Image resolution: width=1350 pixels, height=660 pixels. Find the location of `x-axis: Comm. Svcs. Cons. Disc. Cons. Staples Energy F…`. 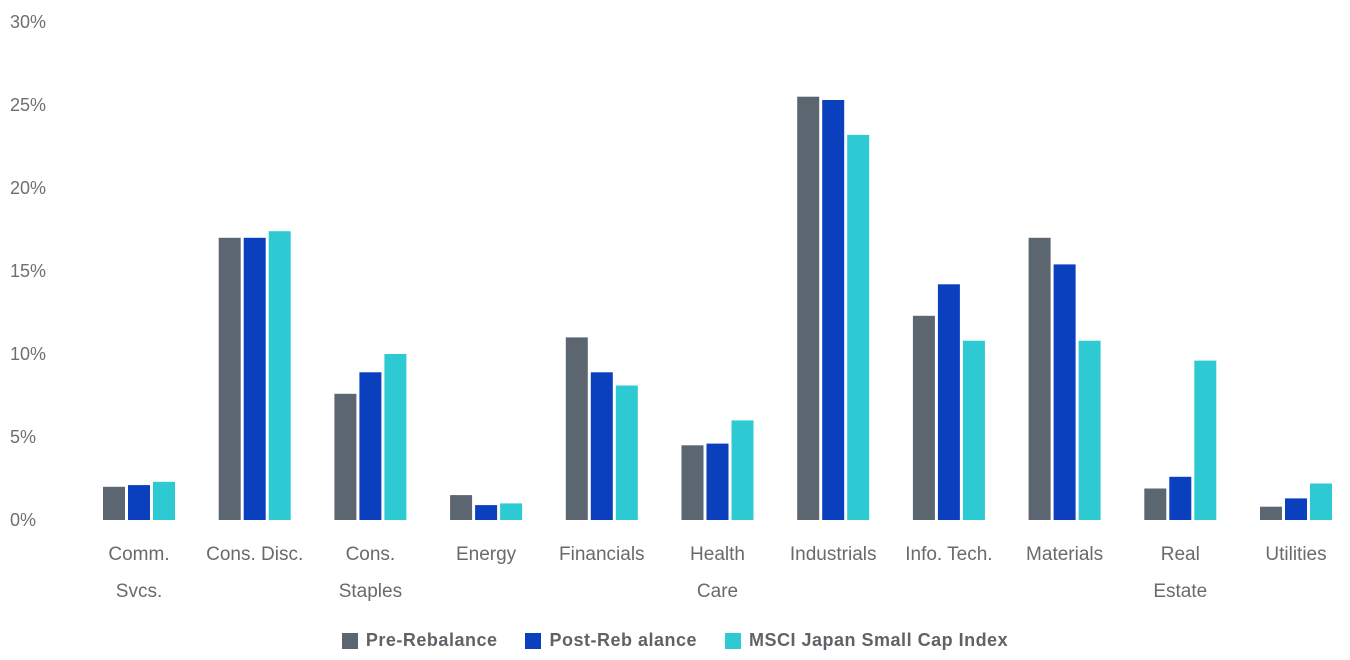

x-axis: Comm. Svcs. Cons. Disc. Cons. Staples Energy F… is located at coordinates (717, 573).